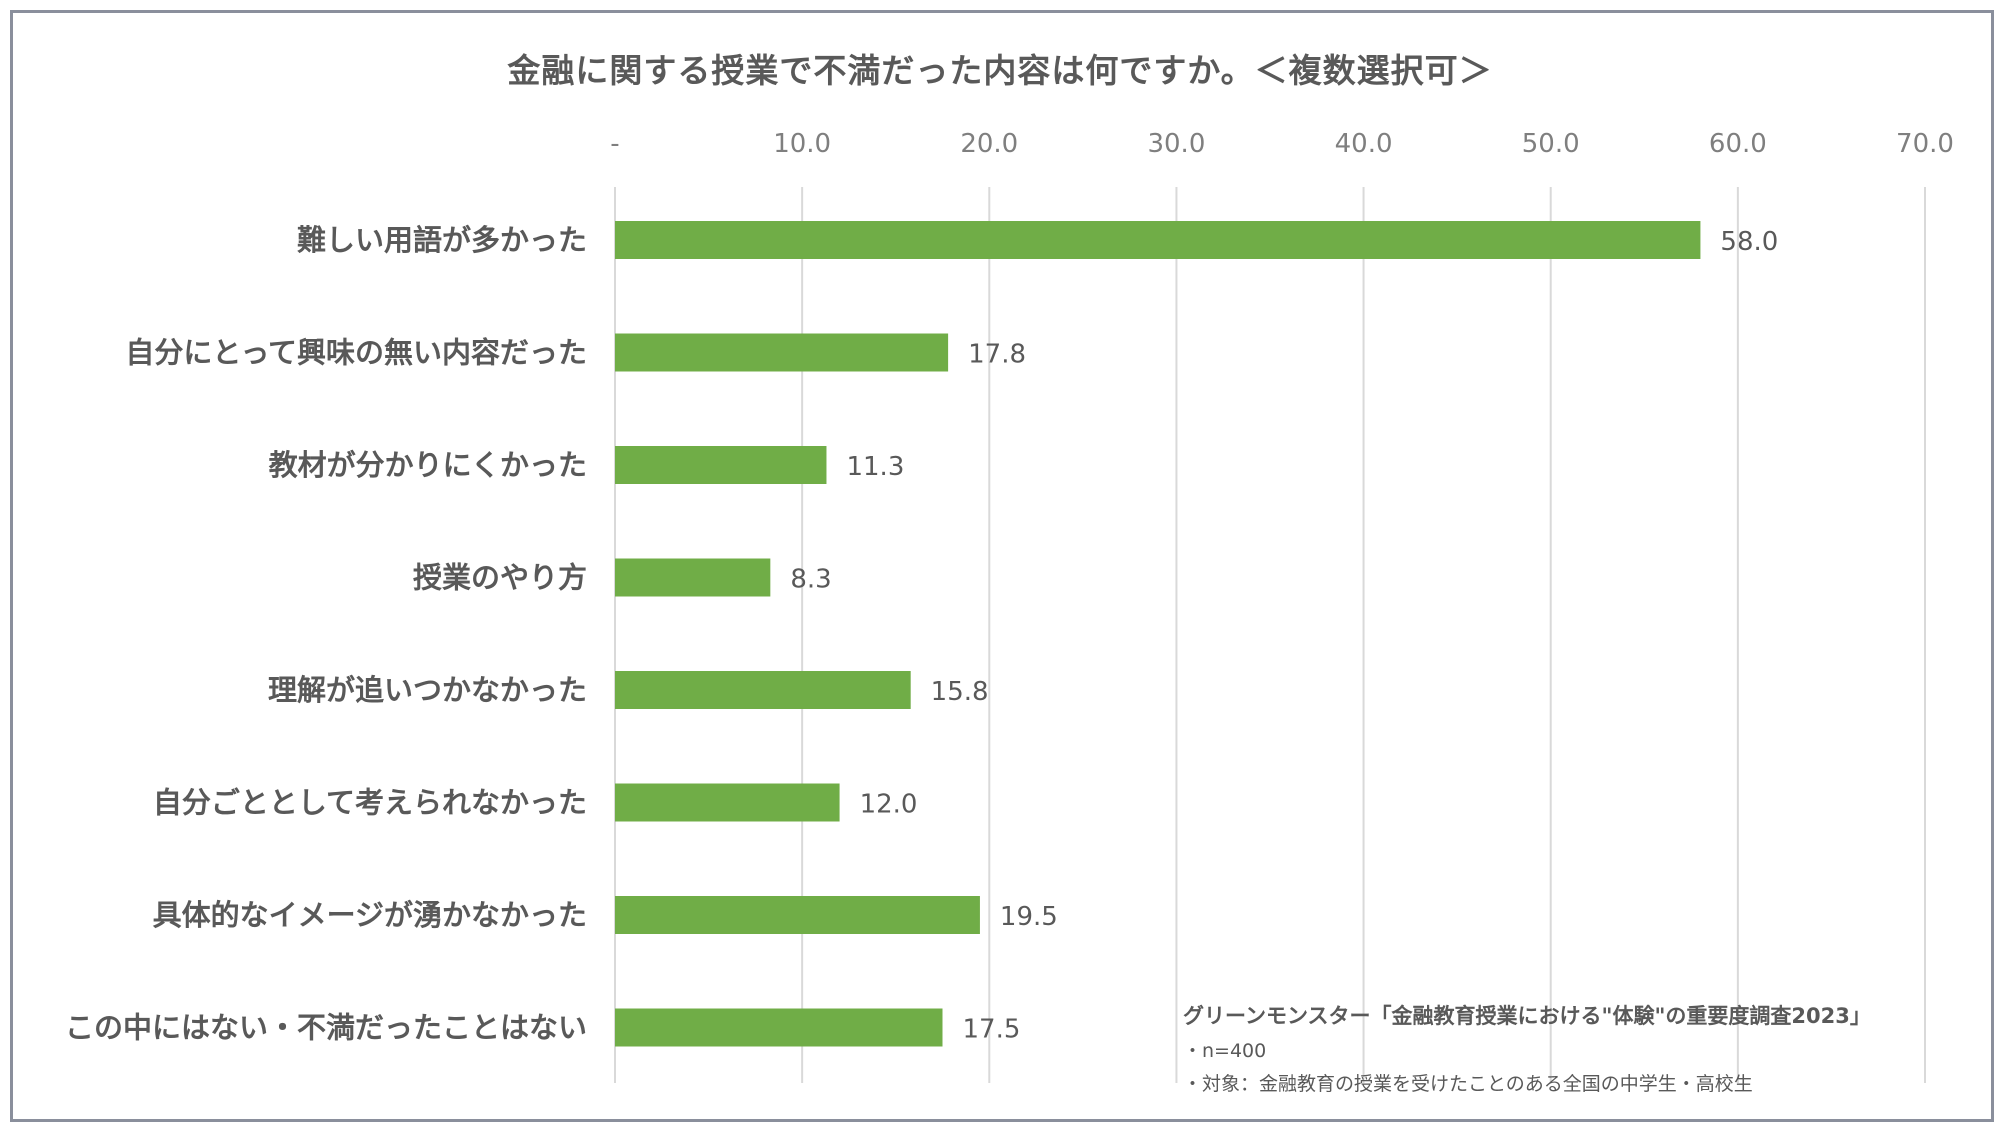 The image size is (2000, 1132). Describe the element at coordinates (326, 1028) in the screenshot. I see `category-label: この中にはない・不満だったことはない` at that location.